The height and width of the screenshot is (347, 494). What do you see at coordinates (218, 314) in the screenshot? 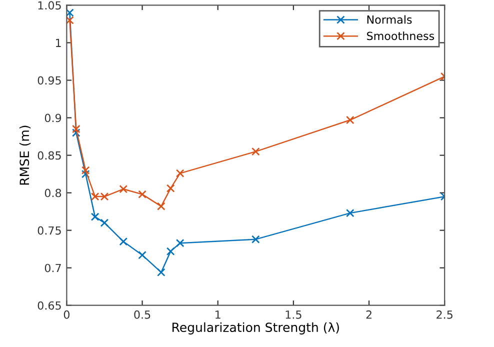
I see `x-tick-label: 1` at bounding box center [218, 314].